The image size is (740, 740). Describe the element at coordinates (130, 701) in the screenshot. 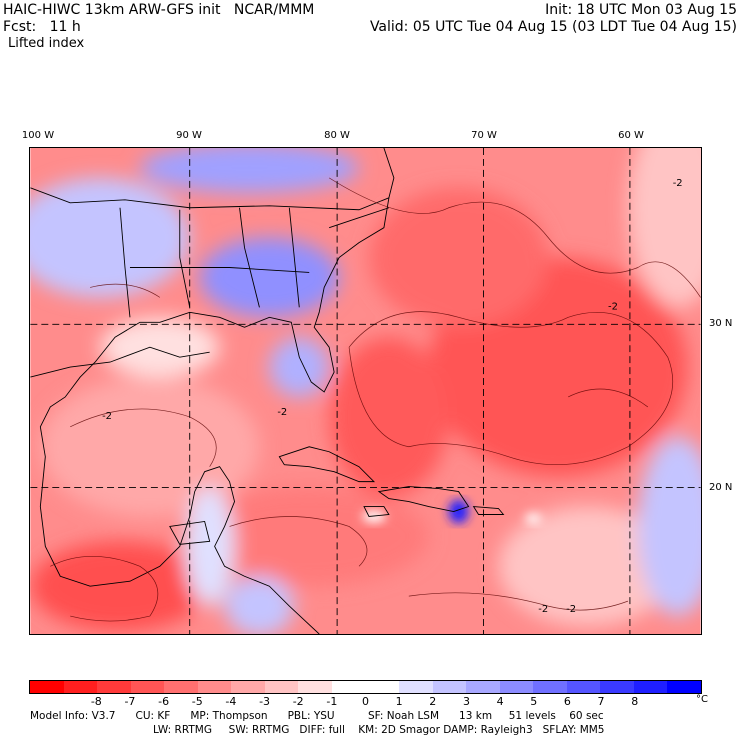

I see `colorbar-tick-label: -7` at that location.